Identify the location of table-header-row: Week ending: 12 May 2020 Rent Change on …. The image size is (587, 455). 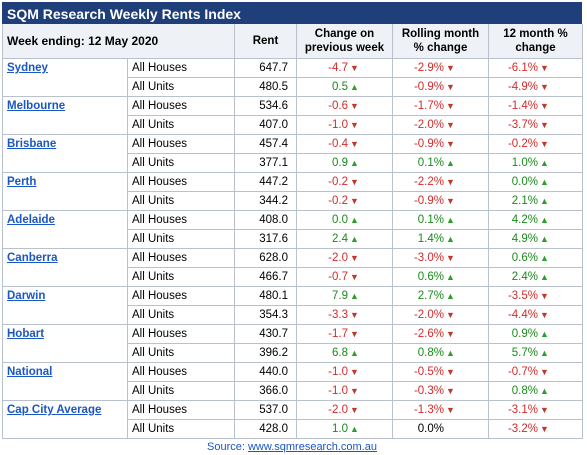
(292, 41).